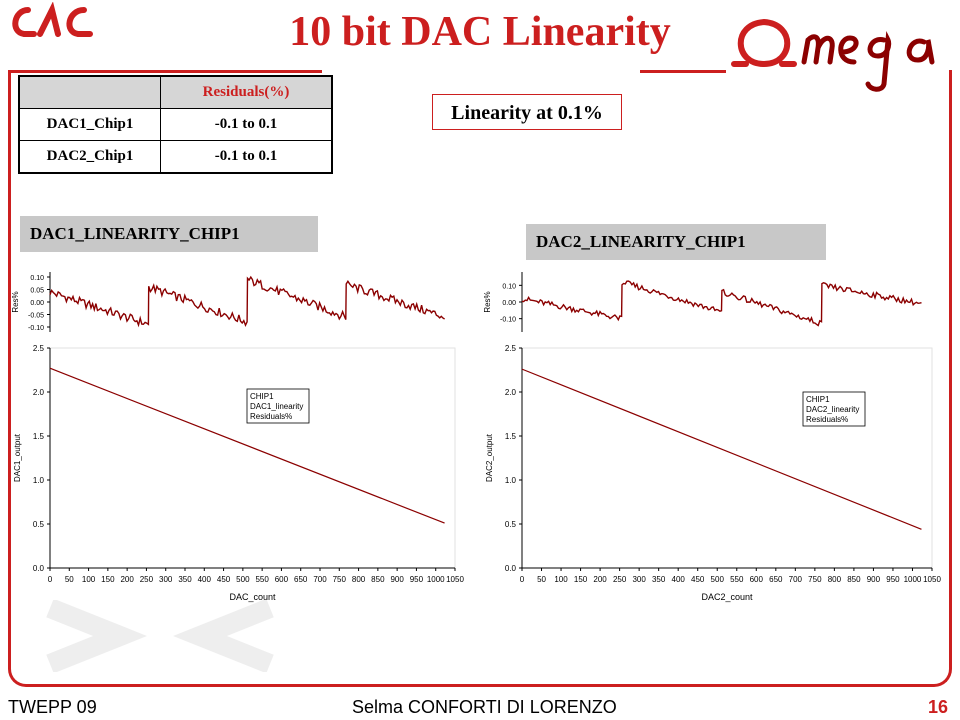 Image resolution: width=960 pixels, height=720 pixels. Describe the element at coordinates (52, 707) in the screenshot. I see `footer-event: TWEPP 09` at that location.